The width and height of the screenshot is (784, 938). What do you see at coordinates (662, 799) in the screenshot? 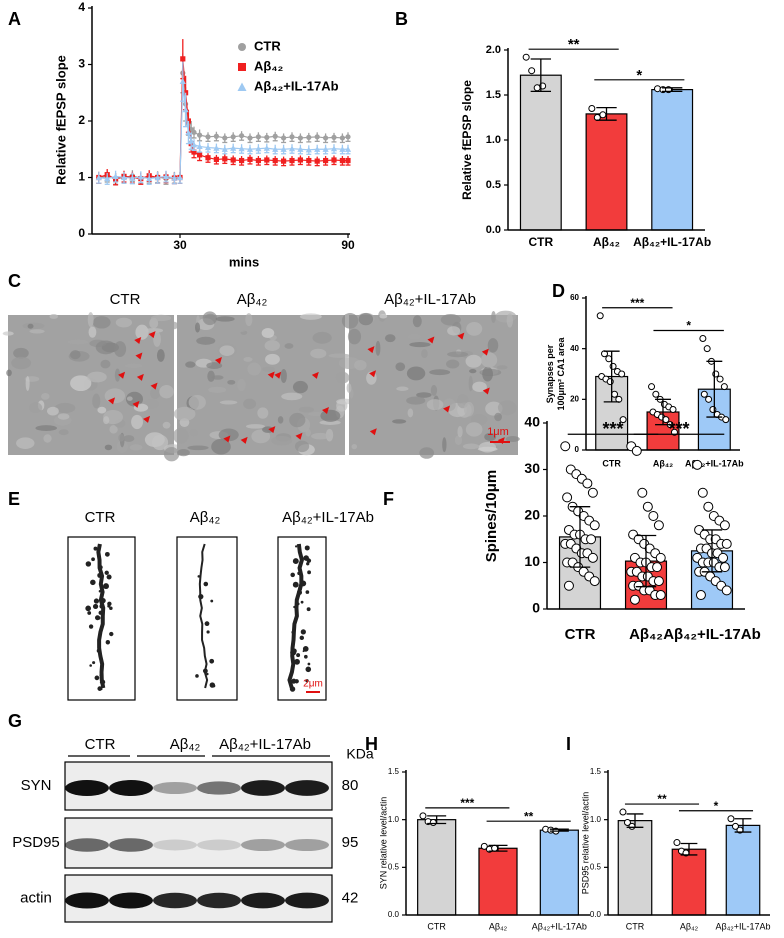
I see `significance-label: **` at bounding box center [662, 799].